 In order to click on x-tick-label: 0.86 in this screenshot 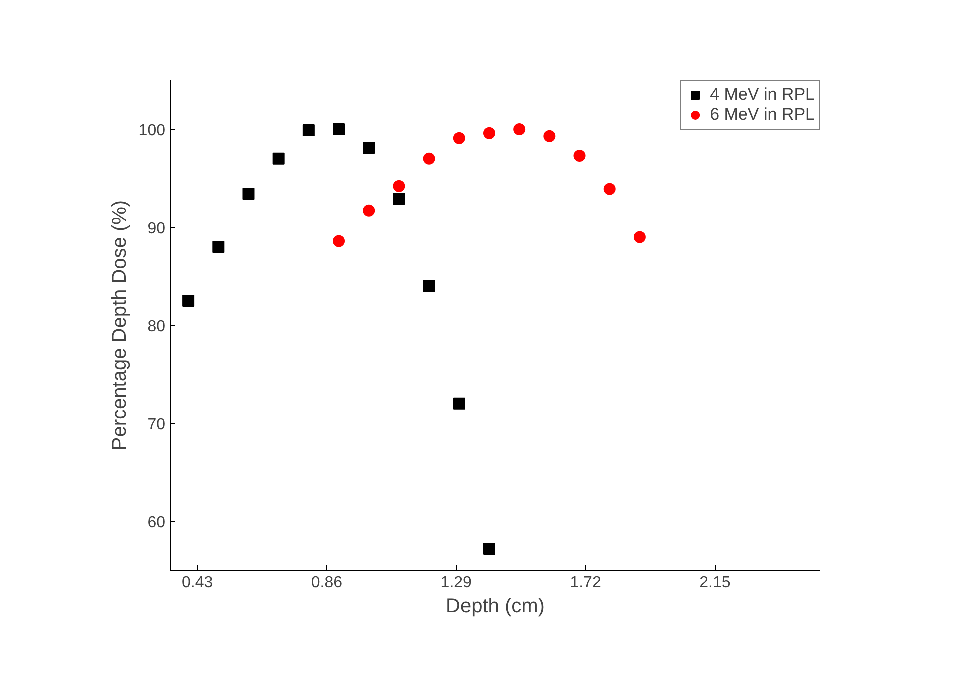, I will do `click(327, 583)`.